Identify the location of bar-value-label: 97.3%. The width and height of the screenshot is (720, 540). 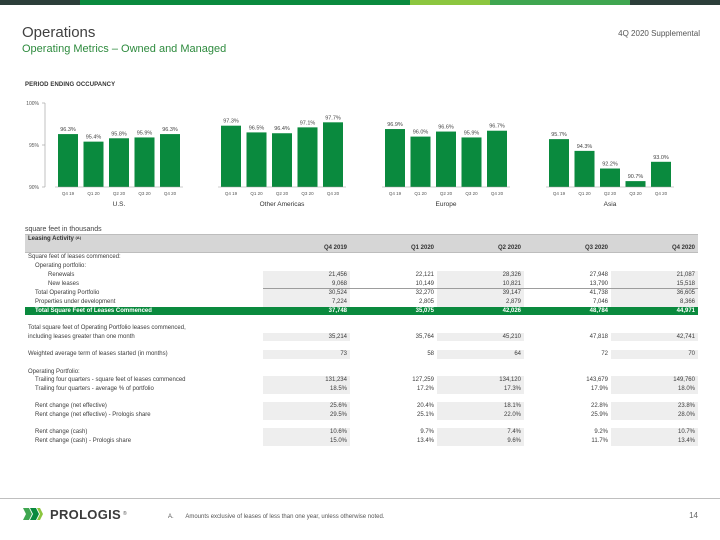
(231, 122).